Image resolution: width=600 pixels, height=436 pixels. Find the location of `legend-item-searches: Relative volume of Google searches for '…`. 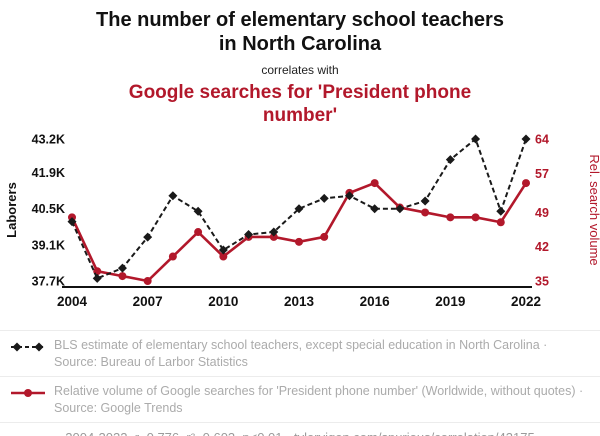

legend-item-searches: Relative volume of Google searches for '… is located at coordinates (300, 399).